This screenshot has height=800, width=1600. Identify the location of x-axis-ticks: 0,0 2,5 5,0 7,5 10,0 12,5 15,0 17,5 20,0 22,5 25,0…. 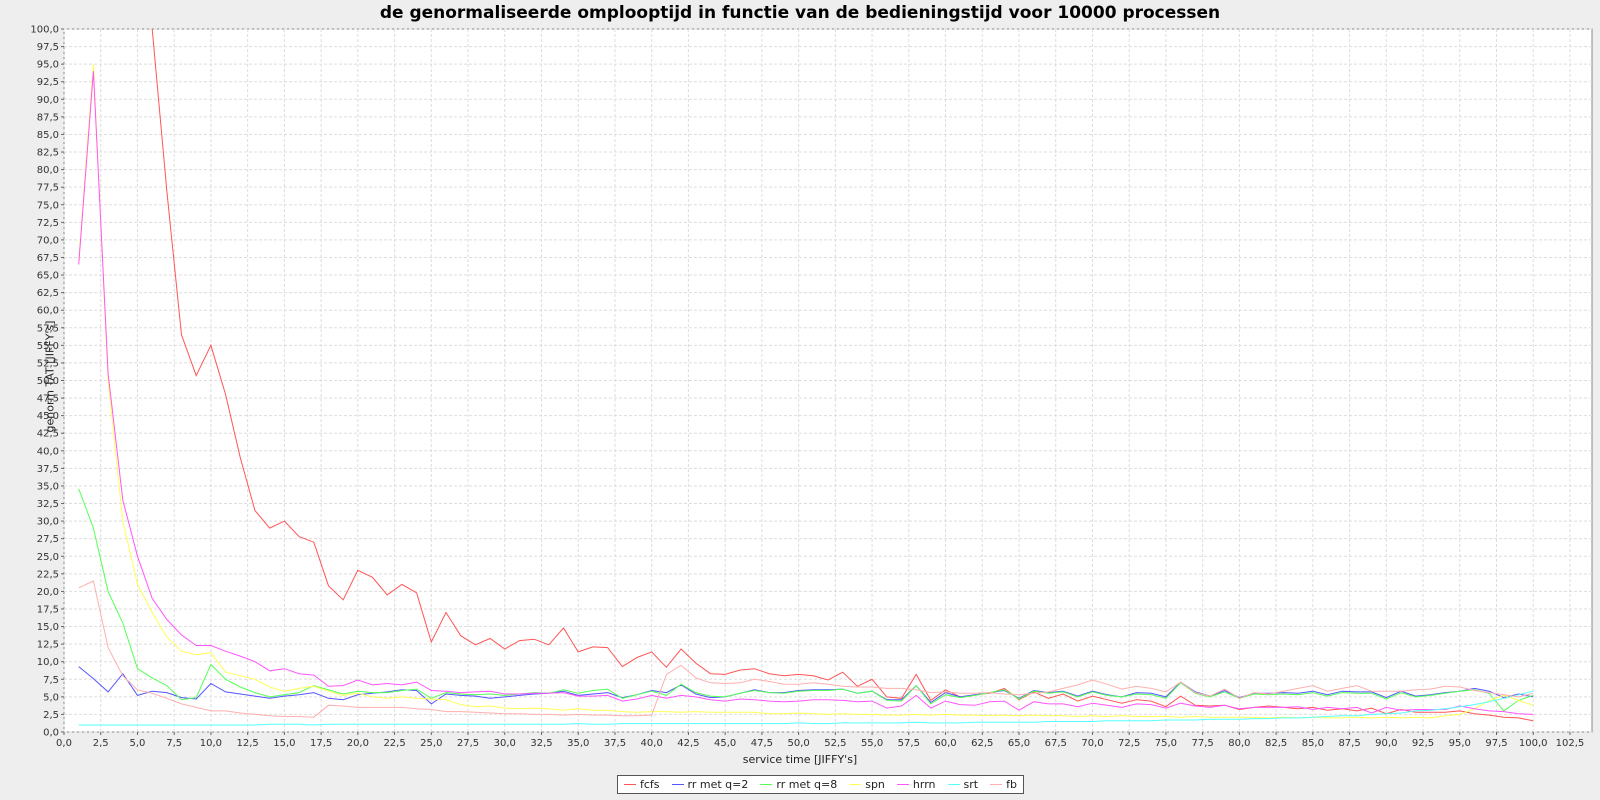
(820, 740).